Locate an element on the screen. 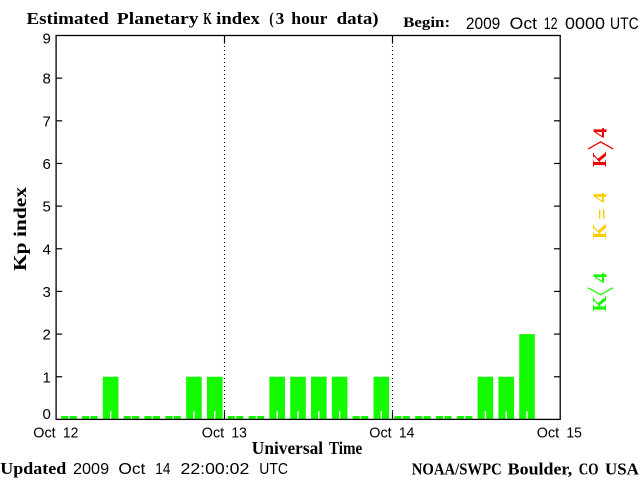 This screenshot has height=480, width=640. svg-text: 8 is located at coordinates (46, 79).